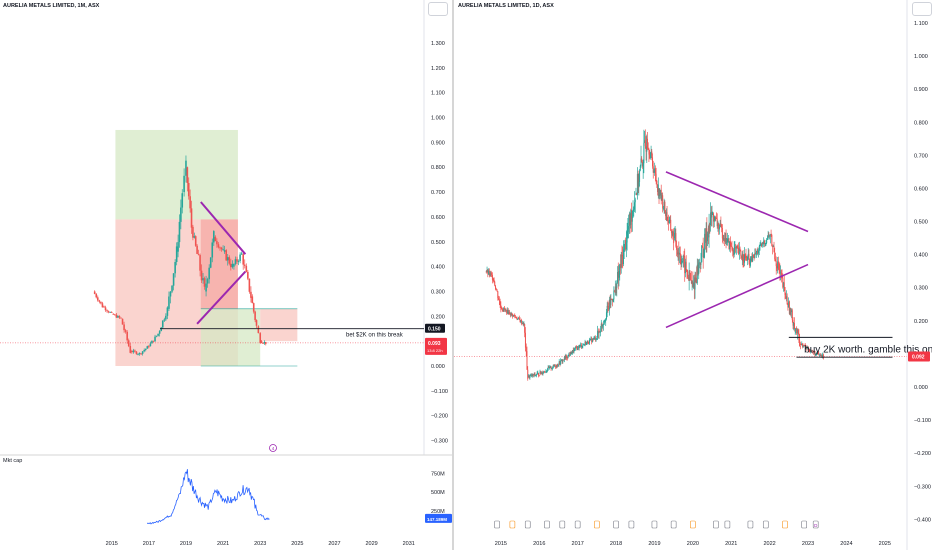 This screenshot has width=932, height=550. I want to click on mktcap-label: Mkt cap, so click(13, 461).